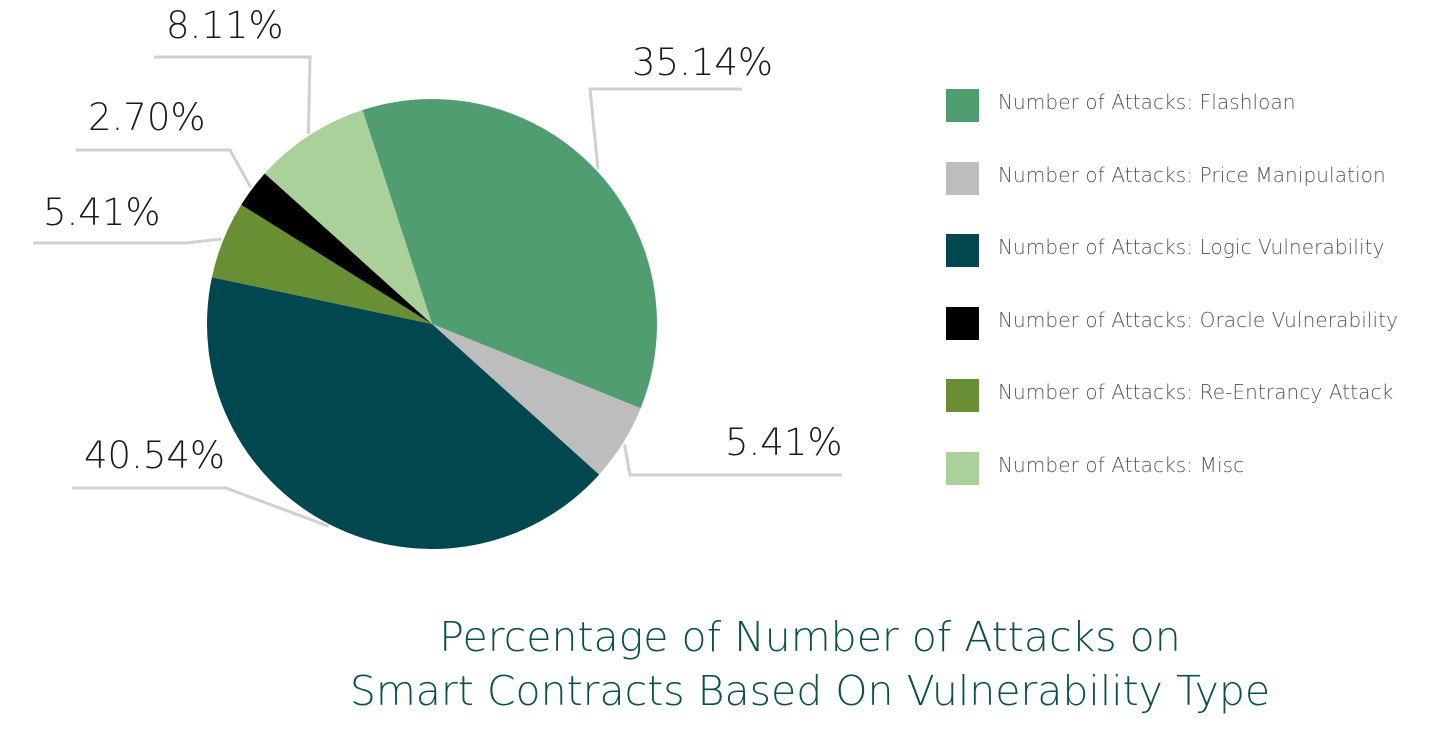 This screenshot has height=730, width=1456. I want to click on pie-slice-oracle-vulnerability, so click(336, 248).